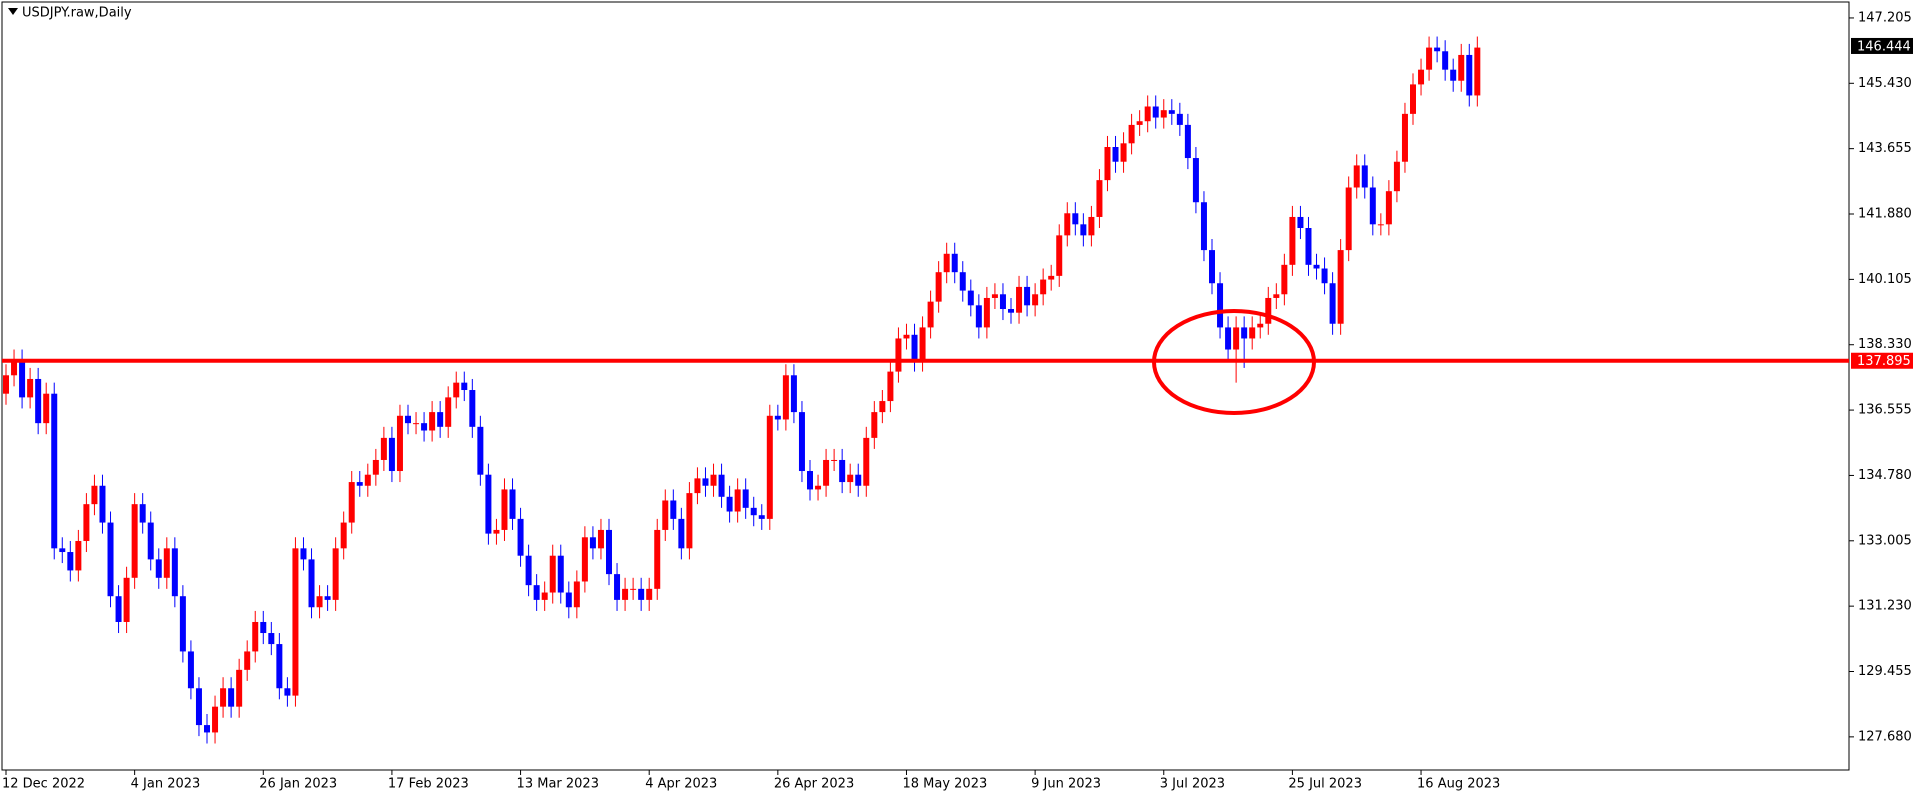 Image resolution: width=1916 pixels, height=799 pixels. I want to click on y-tick-label: 129.455, so click(1885, 671).